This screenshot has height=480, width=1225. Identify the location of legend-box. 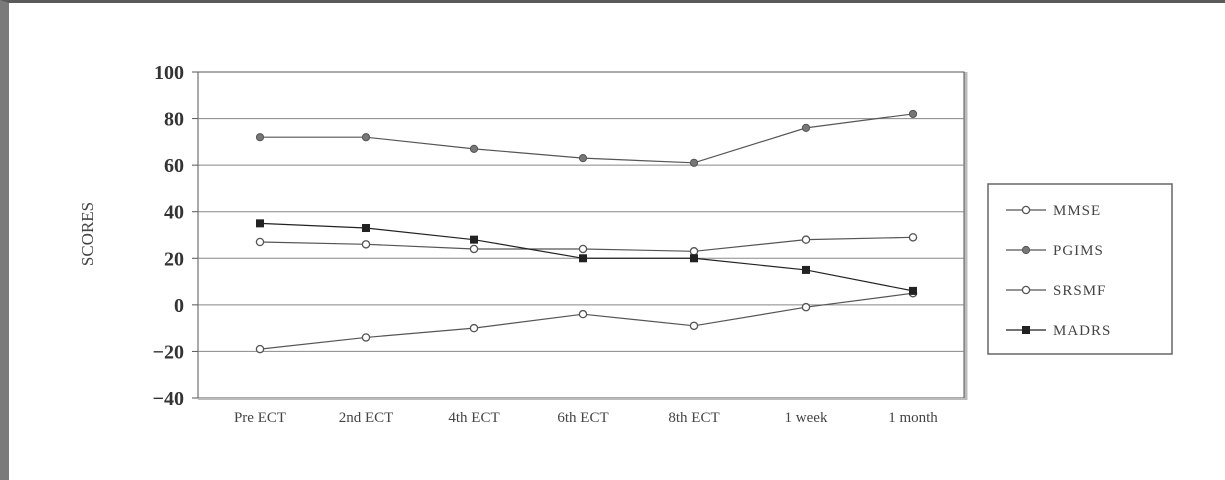
(1080, 269).